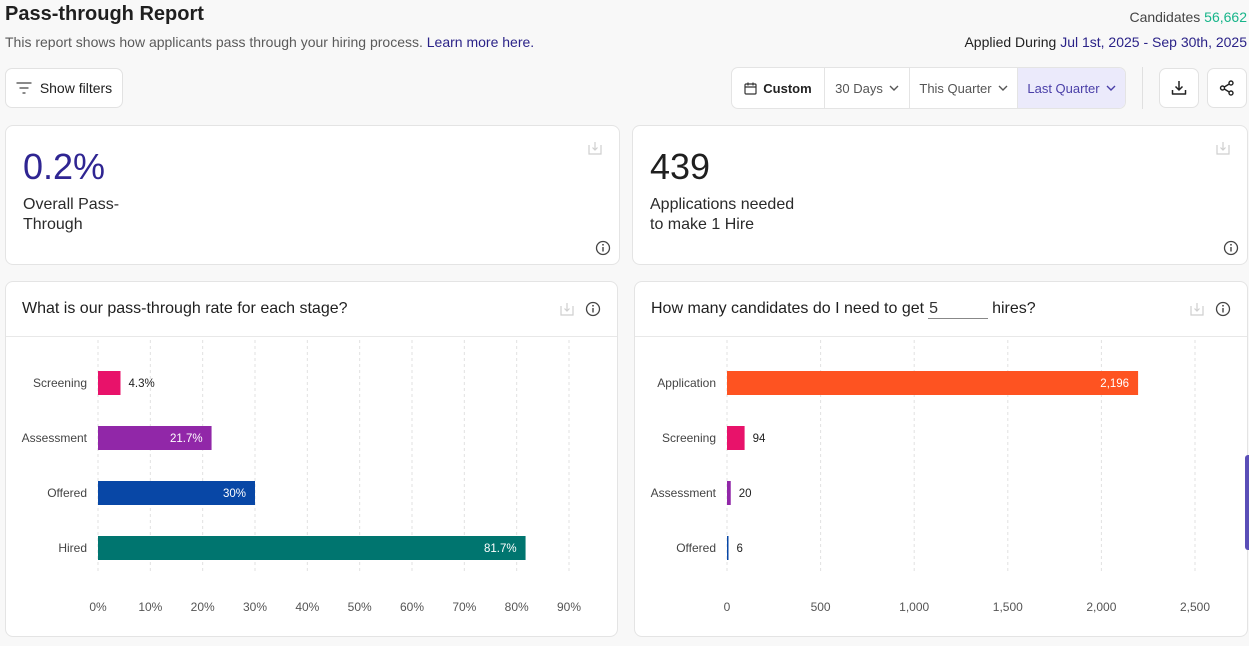 The height and width of the screenshot is (646, 1249). What do you see at coordinates (203, 607) in the screenshot?
I see `x-tick-label: 20%` at bounding box center [203, 607].